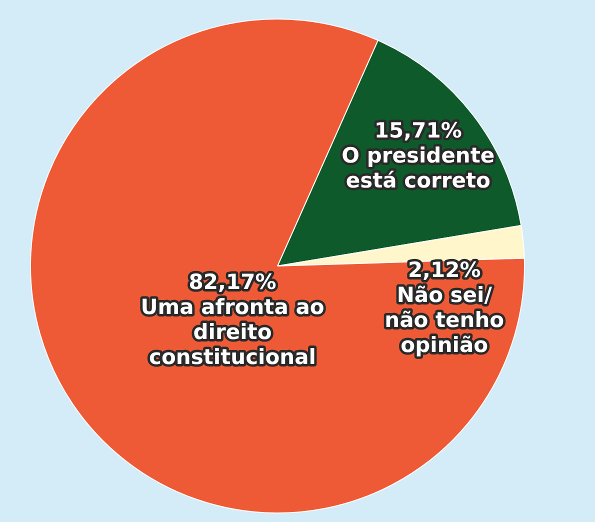  Describe the element at coordinates (232, 282) in the screenshot. I see `data-label: 82,17%` at that location.